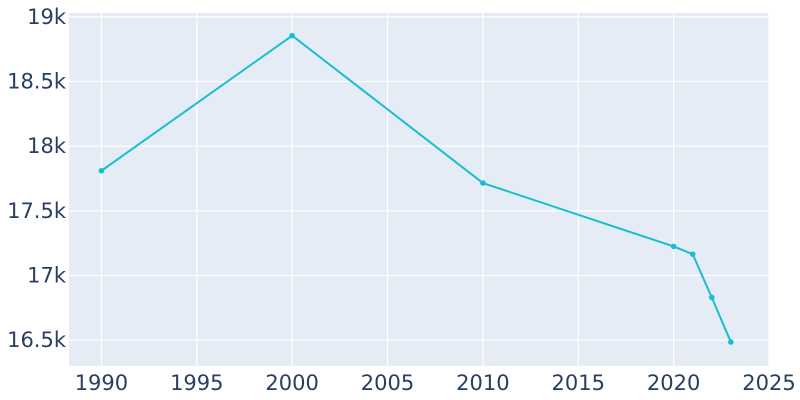 Image resolution: width=800 pixels, height=400 pixels. Describe the element at coordinates (673, 383) in the screenshot. I see `x-tick-label: 2020` at that location.